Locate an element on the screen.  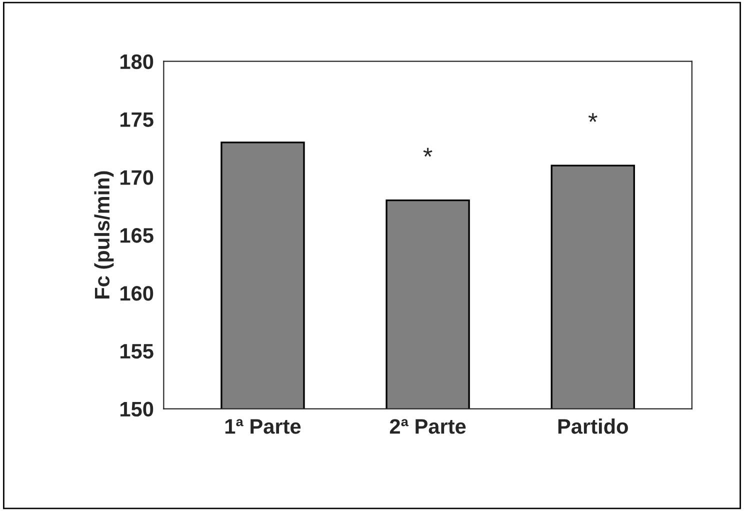
x-tick-label: 1ª Parte is located at coordinates (263, 426).